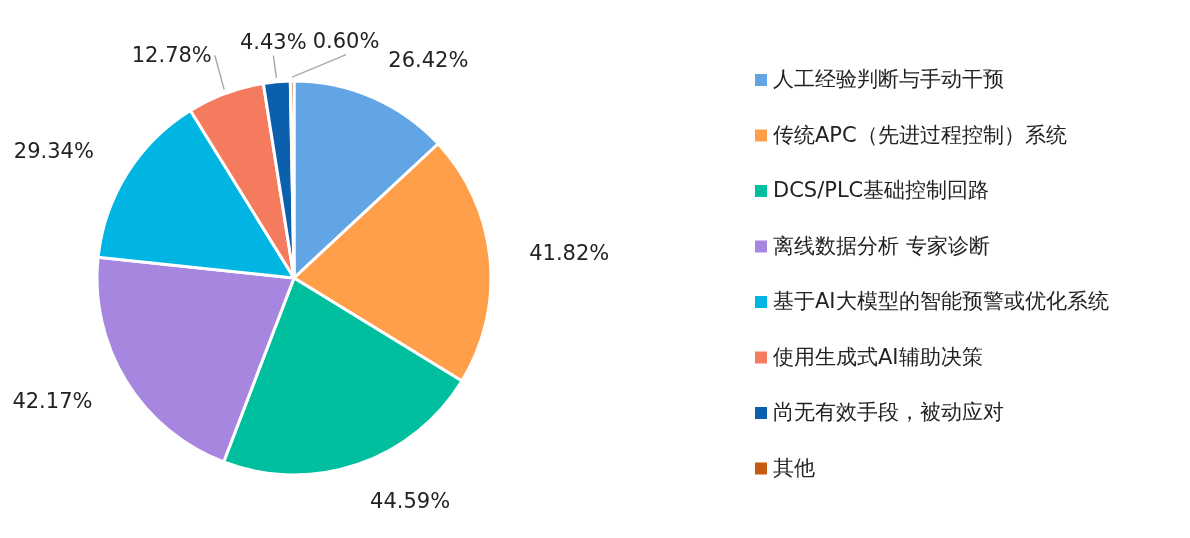 This screenshot has height=538, width=1190. I want to click on data-label: 12.78%, so click(171, 55).